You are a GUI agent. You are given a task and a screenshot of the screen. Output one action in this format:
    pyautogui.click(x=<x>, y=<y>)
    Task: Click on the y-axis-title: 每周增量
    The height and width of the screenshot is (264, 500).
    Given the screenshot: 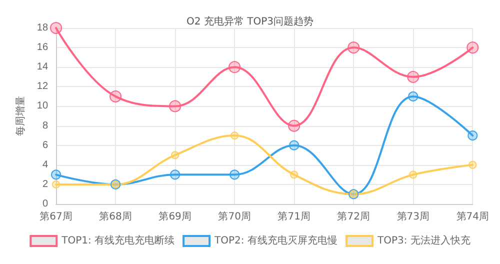 What is the action you would take?
    pyautogui.click(x=20, y=116)
    